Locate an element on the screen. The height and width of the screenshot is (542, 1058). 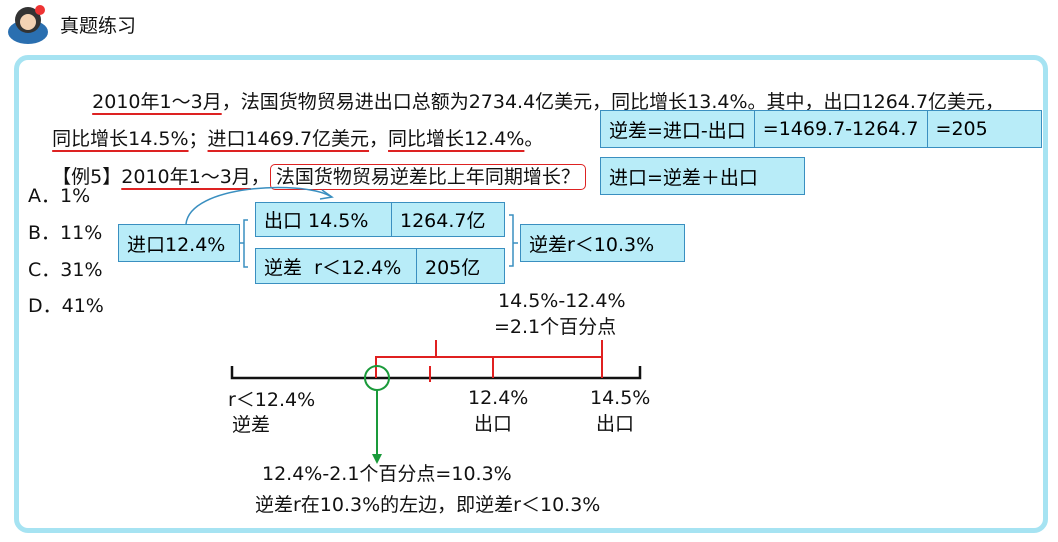
tree-cell: 进口12.4% is located at coordinates (176, 244).